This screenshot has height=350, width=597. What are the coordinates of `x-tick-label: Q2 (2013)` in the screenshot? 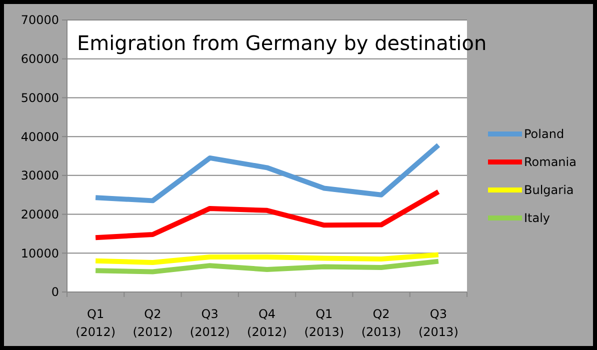 It's located at (381, 323).